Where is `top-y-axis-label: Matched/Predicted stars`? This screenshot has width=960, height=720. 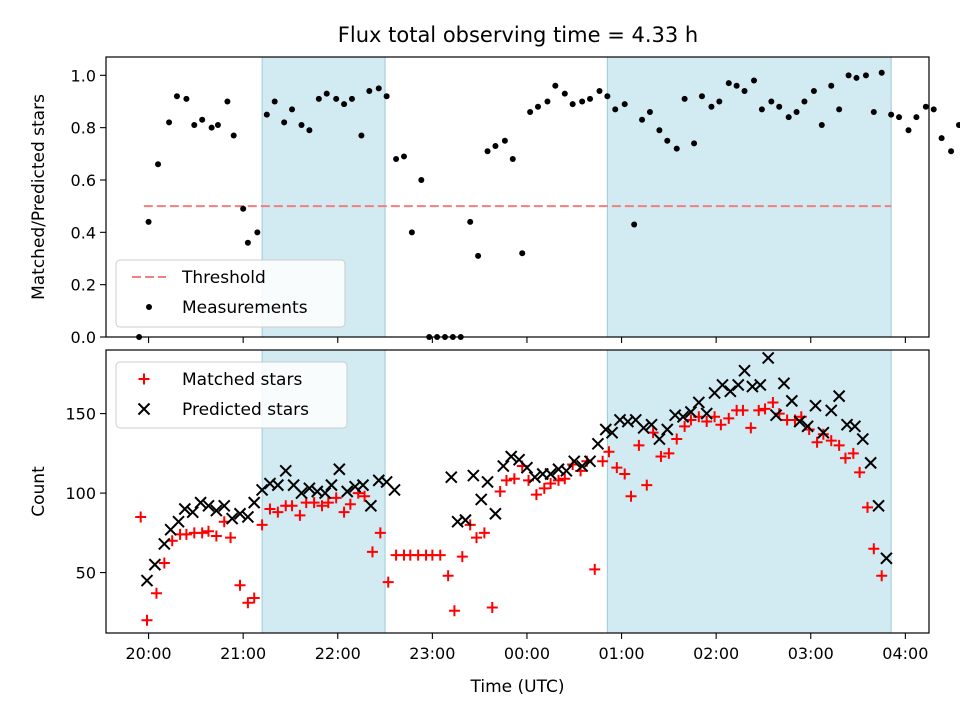 top-y-axis-label: Matched/Predicted stars is located at coordinates (39, 197).